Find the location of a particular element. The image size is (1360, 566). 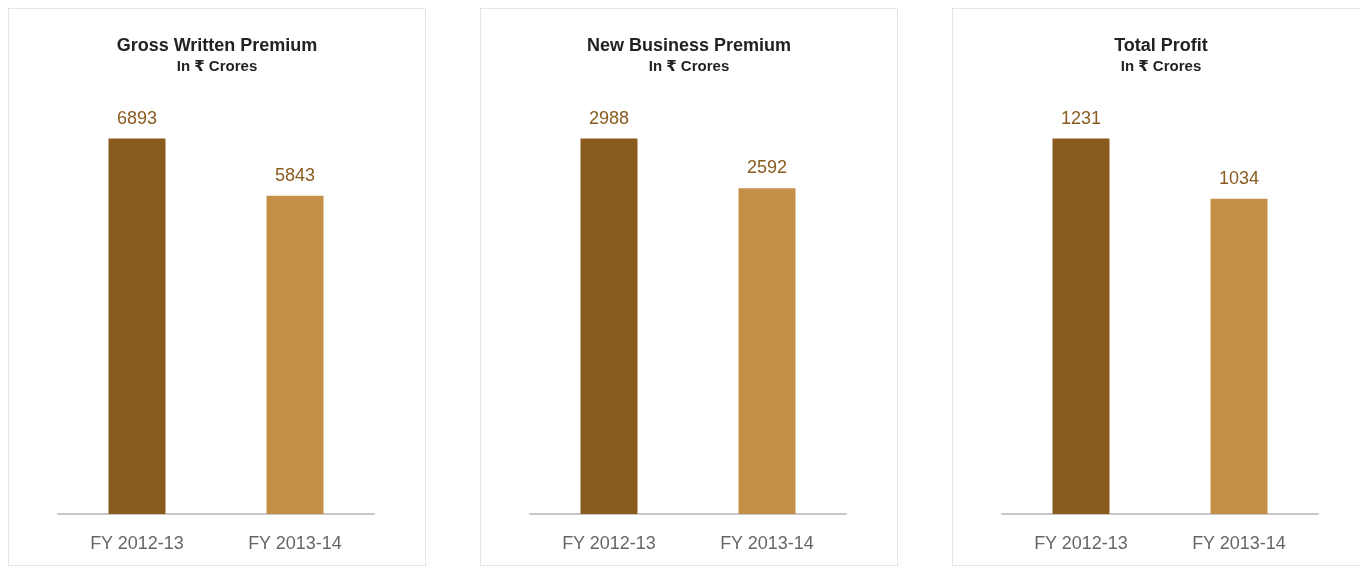

chart-title: Total Profit is located at coordinates (1161, 45).